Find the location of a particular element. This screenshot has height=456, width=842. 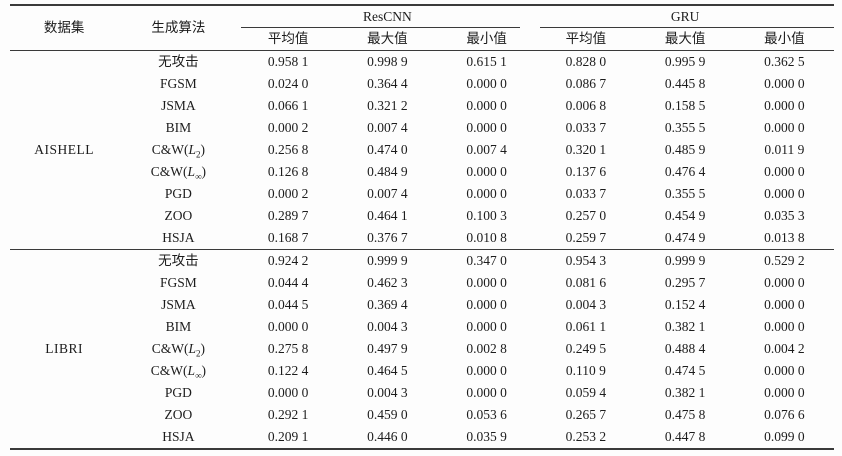

algorithm-label: BIM is located at coordinates (178, 326).